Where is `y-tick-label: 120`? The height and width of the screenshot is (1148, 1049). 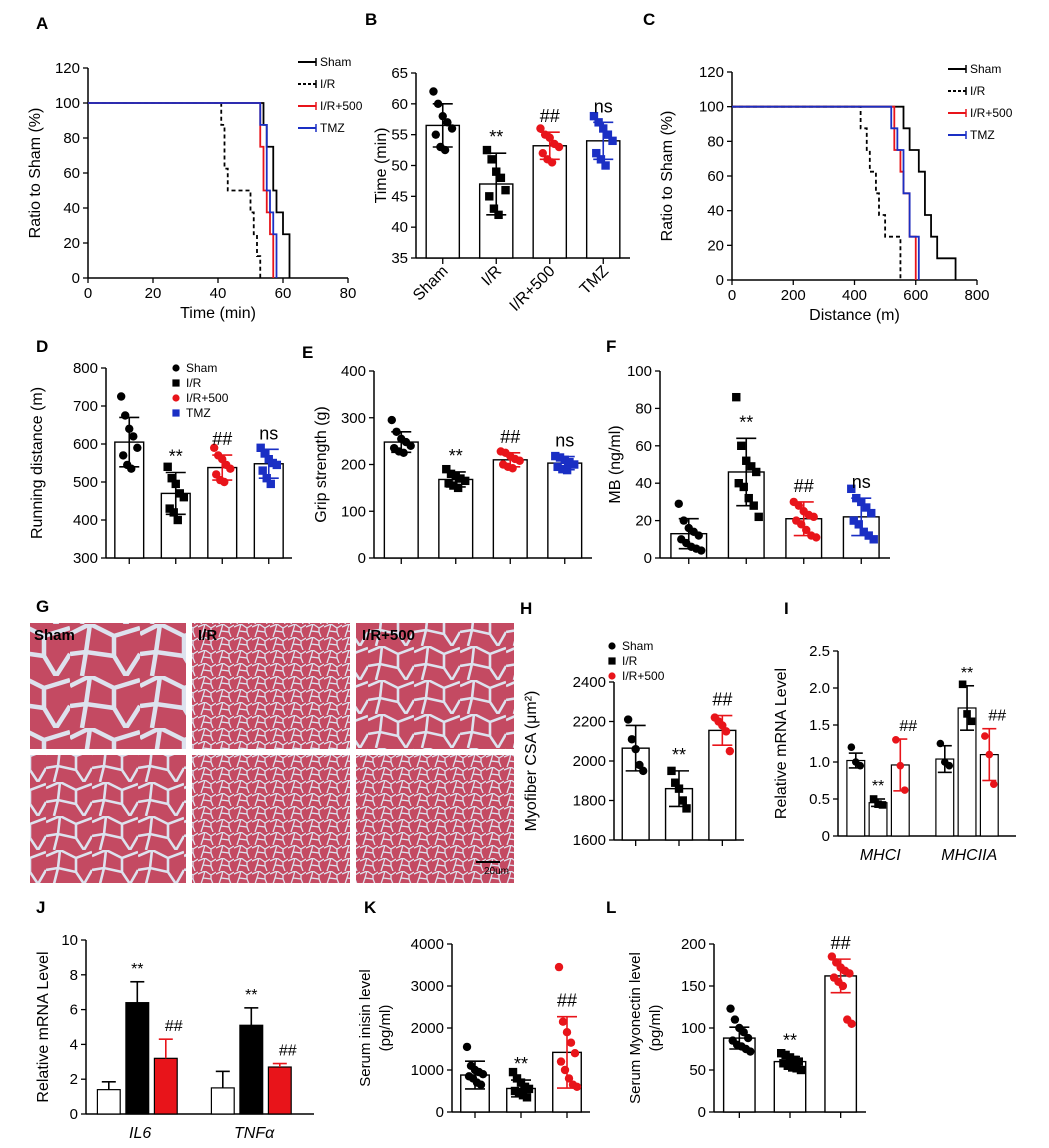
y-tick-label: 120 is located at coordinates (711, 72).